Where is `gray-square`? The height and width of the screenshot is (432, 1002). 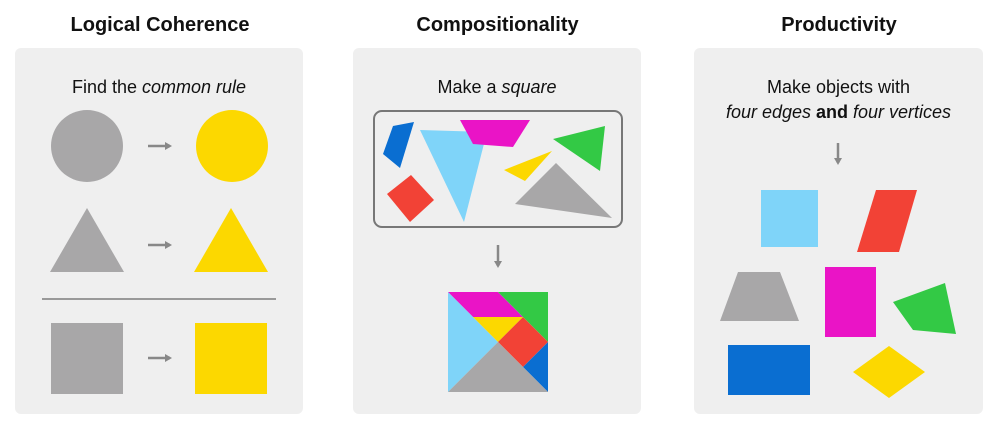
gray-square is located at coordinates (87, 358).